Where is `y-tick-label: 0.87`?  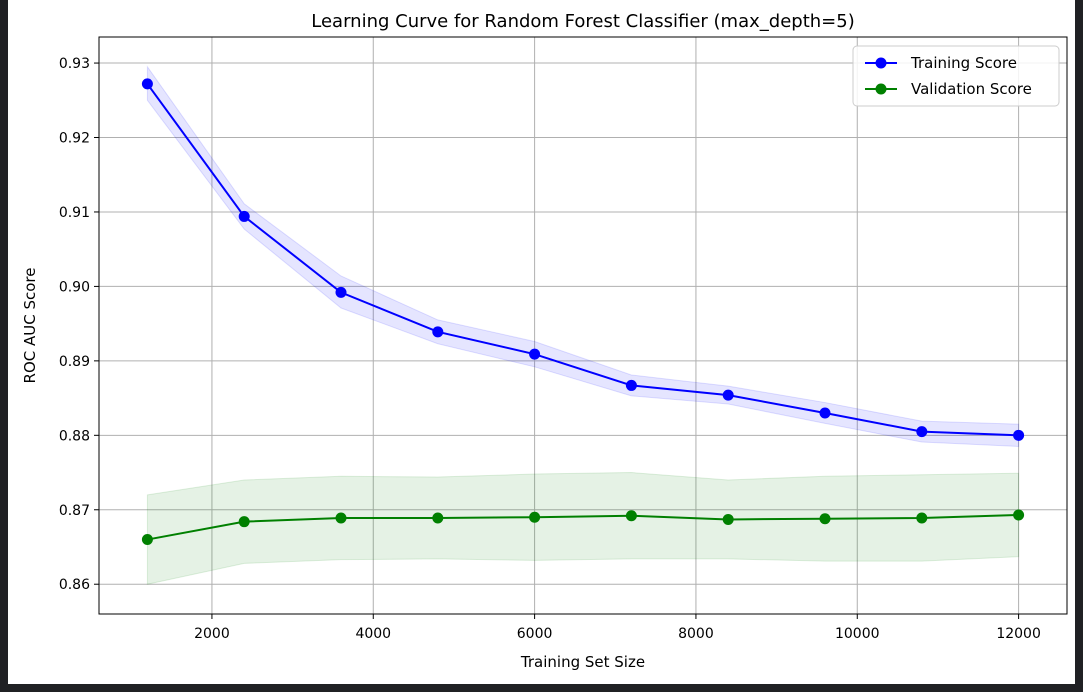
y-tick-label: 0.87 is located at coordinates (74, 511).